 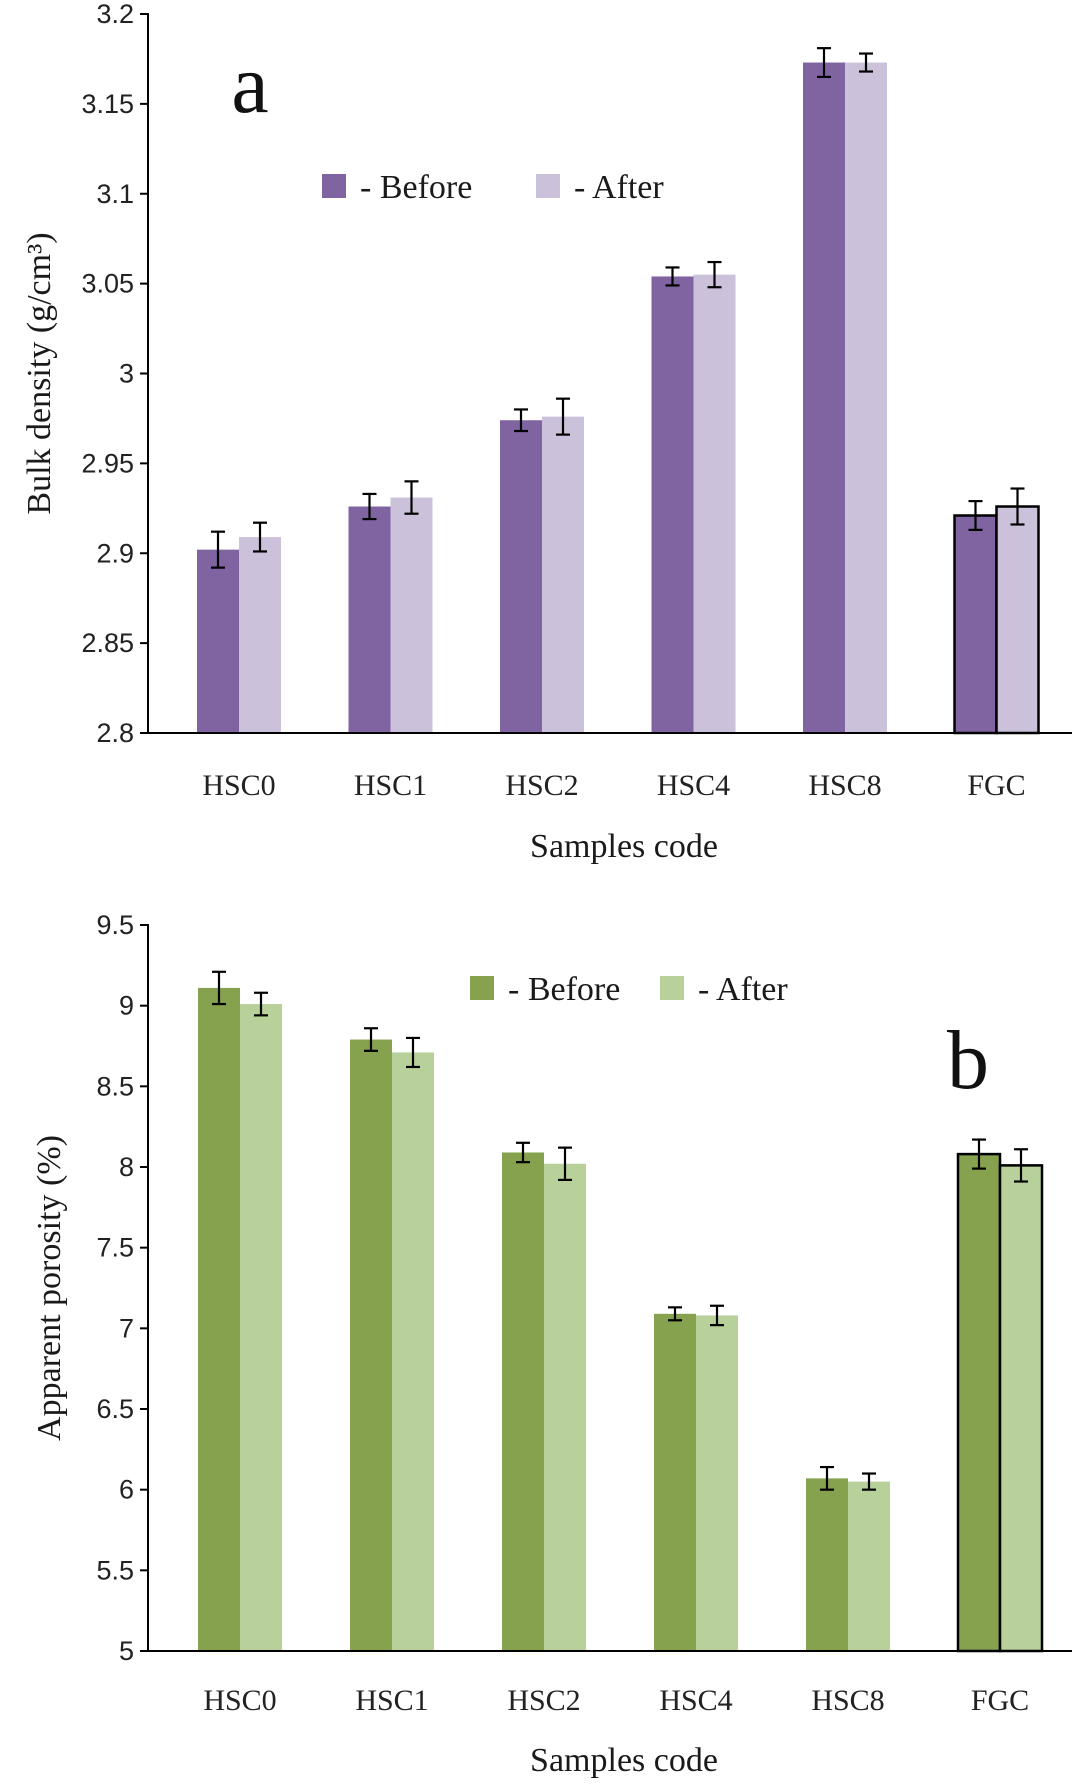 I want to click on y-tick-label: 5, so click(x=126, y=1651).